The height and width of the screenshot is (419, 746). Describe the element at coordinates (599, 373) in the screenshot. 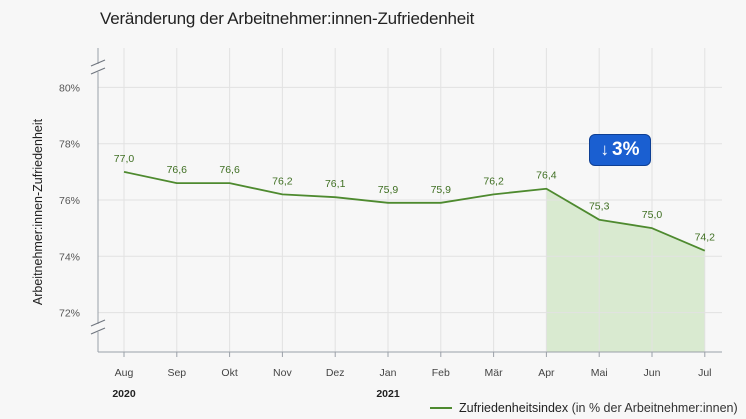

I see `x-tick-label: Mai` at that location.